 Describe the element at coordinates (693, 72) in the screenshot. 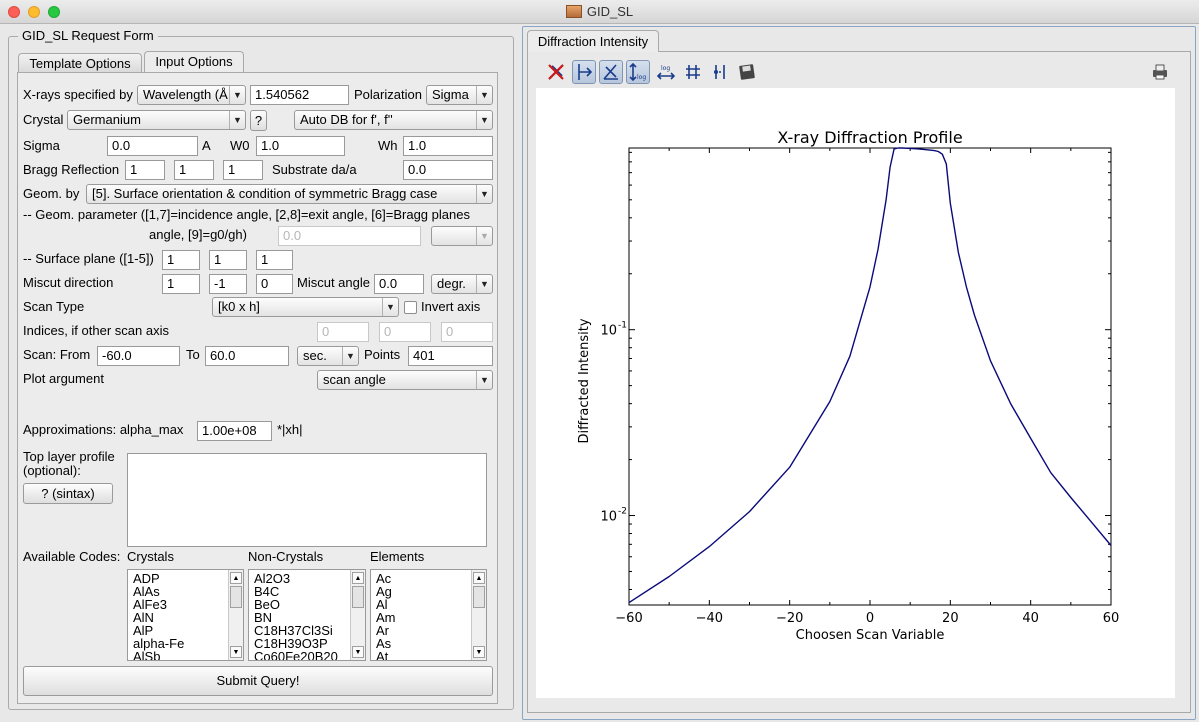

I see `grid-icon` at that location.